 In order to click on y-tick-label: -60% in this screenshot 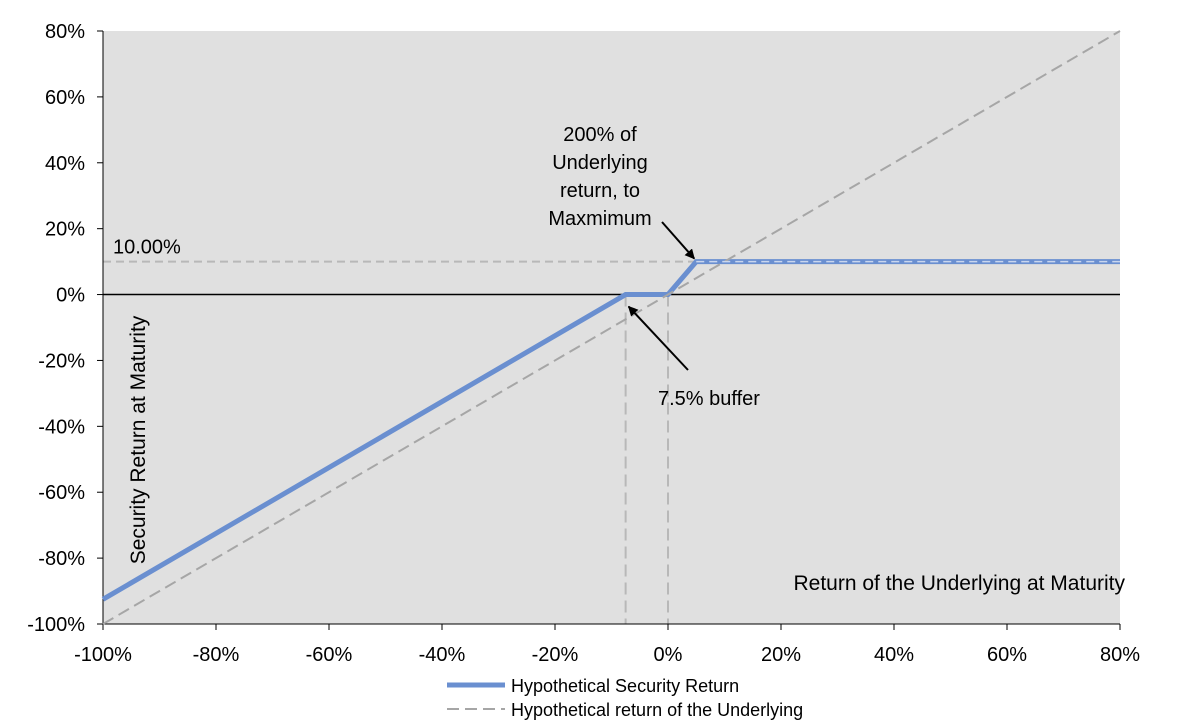, I will do `click(61, 493)`.